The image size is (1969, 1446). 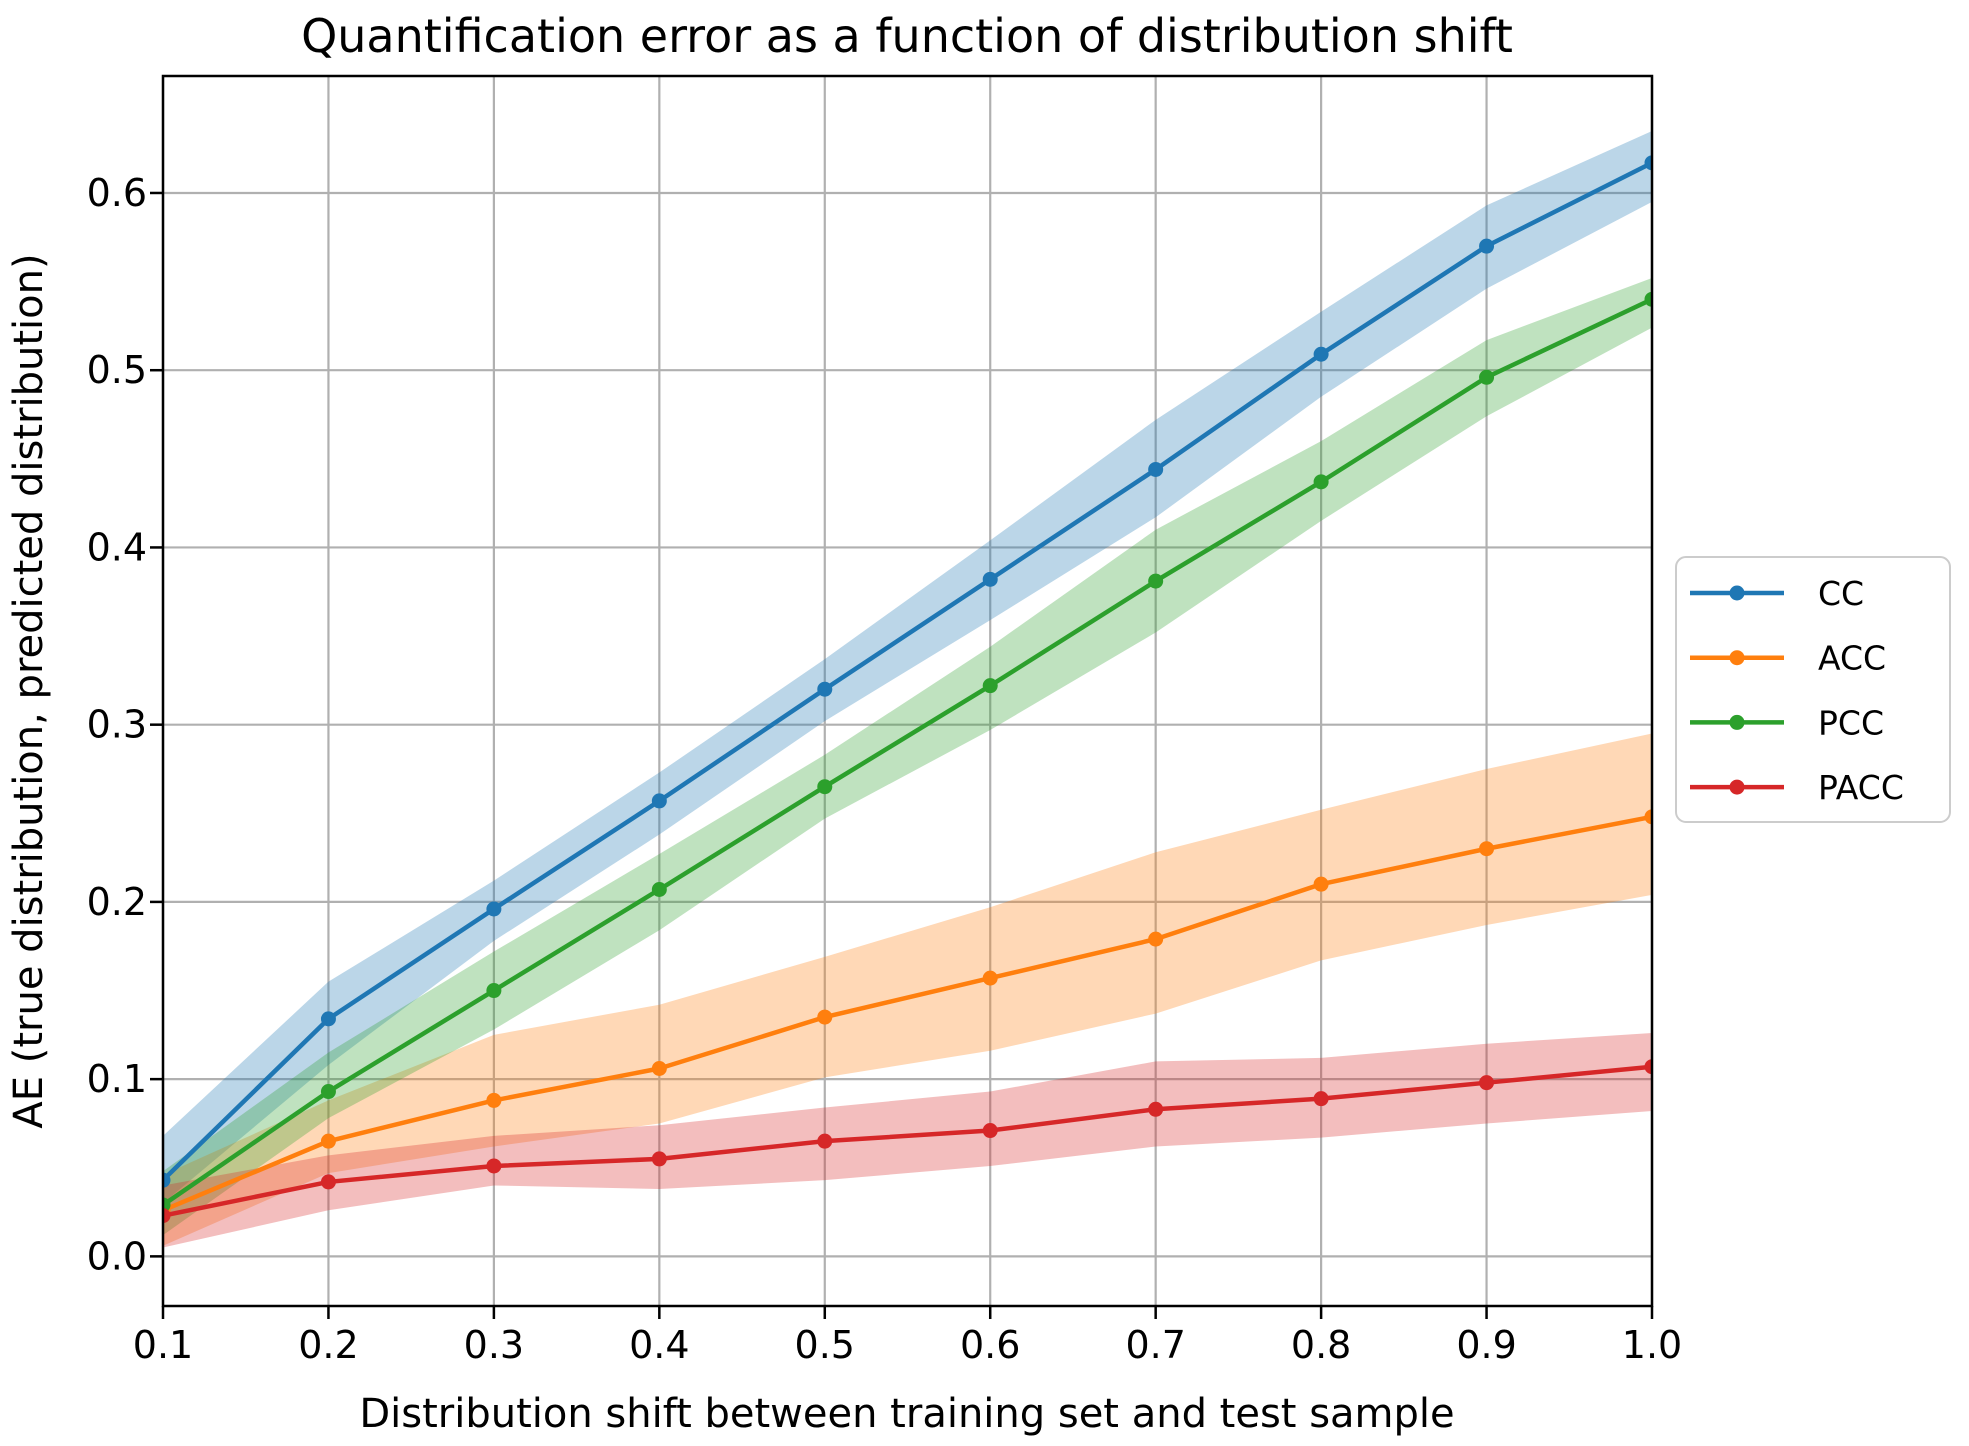 I want to click on y-tick-label: 0.2, so click(x=117, y=902).